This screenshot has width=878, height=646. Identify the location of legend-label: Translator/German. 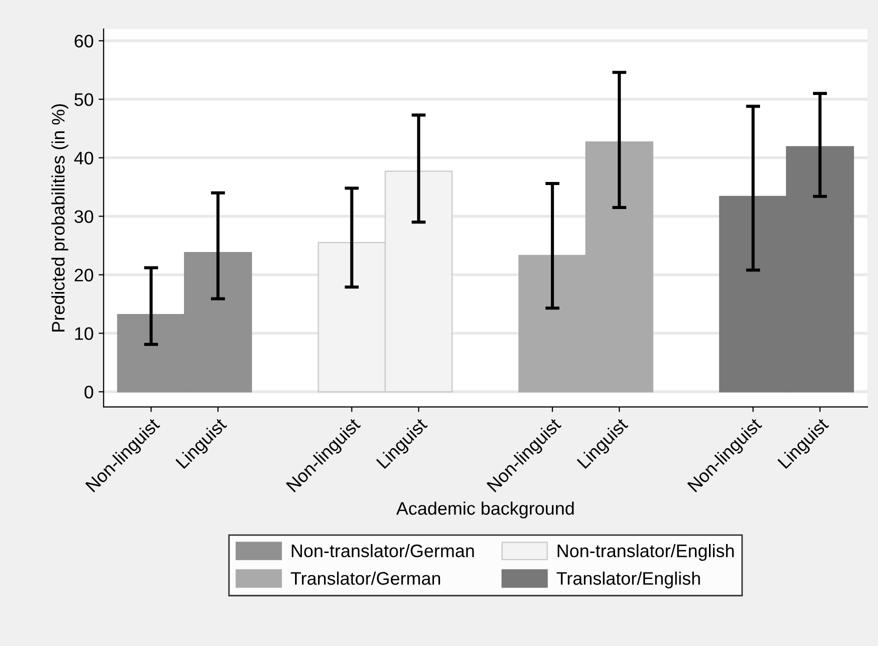
(365, 578).